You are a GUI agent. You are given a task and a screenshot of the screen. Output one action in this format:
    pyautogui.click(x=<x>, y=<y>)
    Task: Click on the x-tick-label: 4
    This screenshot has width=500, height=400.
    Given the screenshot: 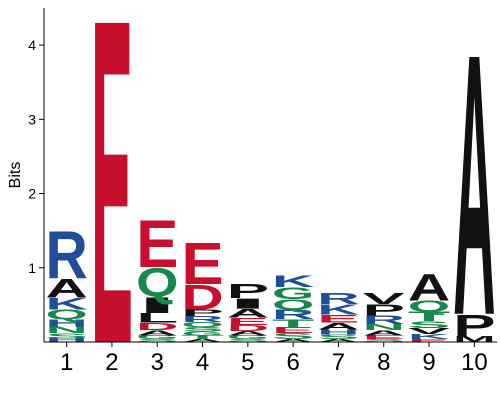 What is the action you would take?
    pyautogui.click(x=202, y=362)
    